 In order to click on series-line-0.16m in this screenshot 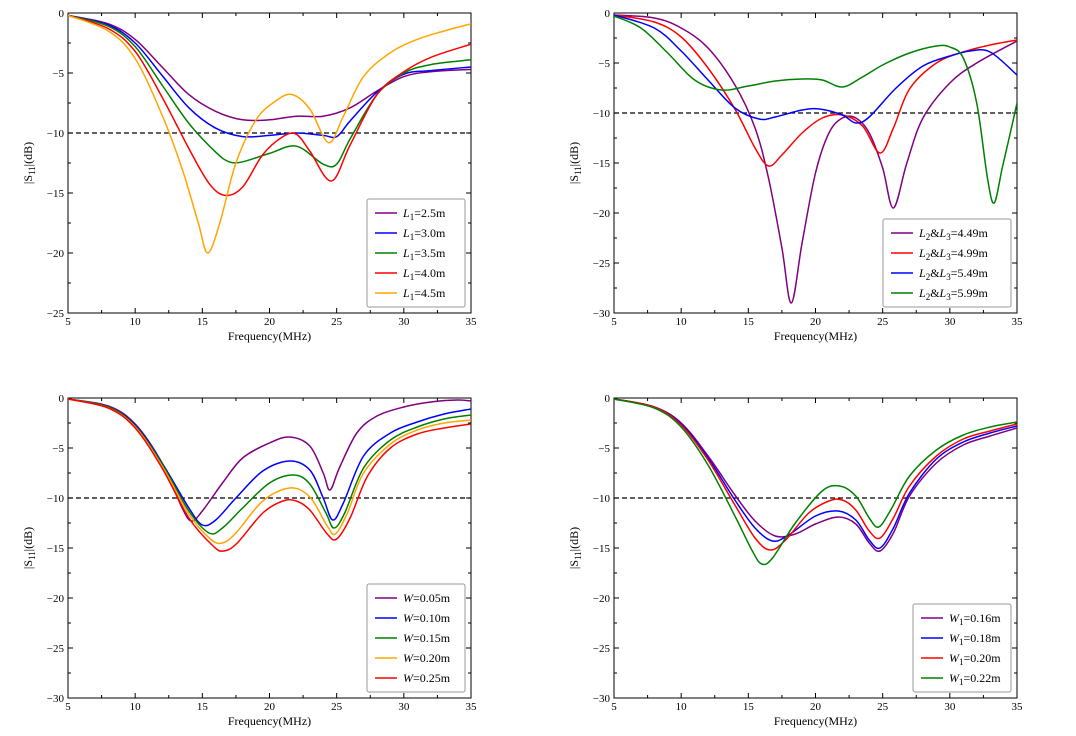, I will do `click(815, 475)`.